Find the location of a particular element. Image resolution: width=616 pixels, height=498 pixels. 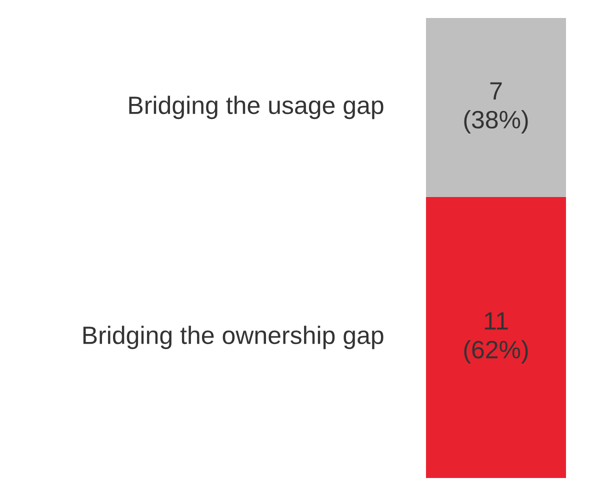

data-label: 11 (62%) is located at coordinates (496, 338).